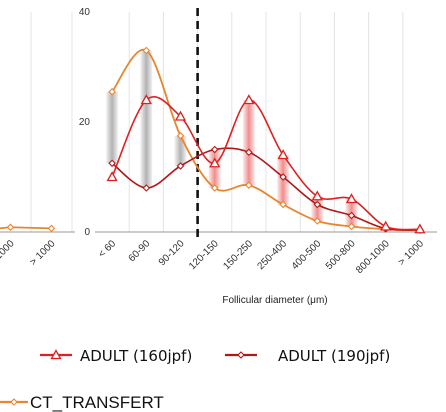  What do you see at coordinates (334, 356) in the screenshot?
I see `legend-label: ADULT (190jpf)` at bounding box center [334, 356].